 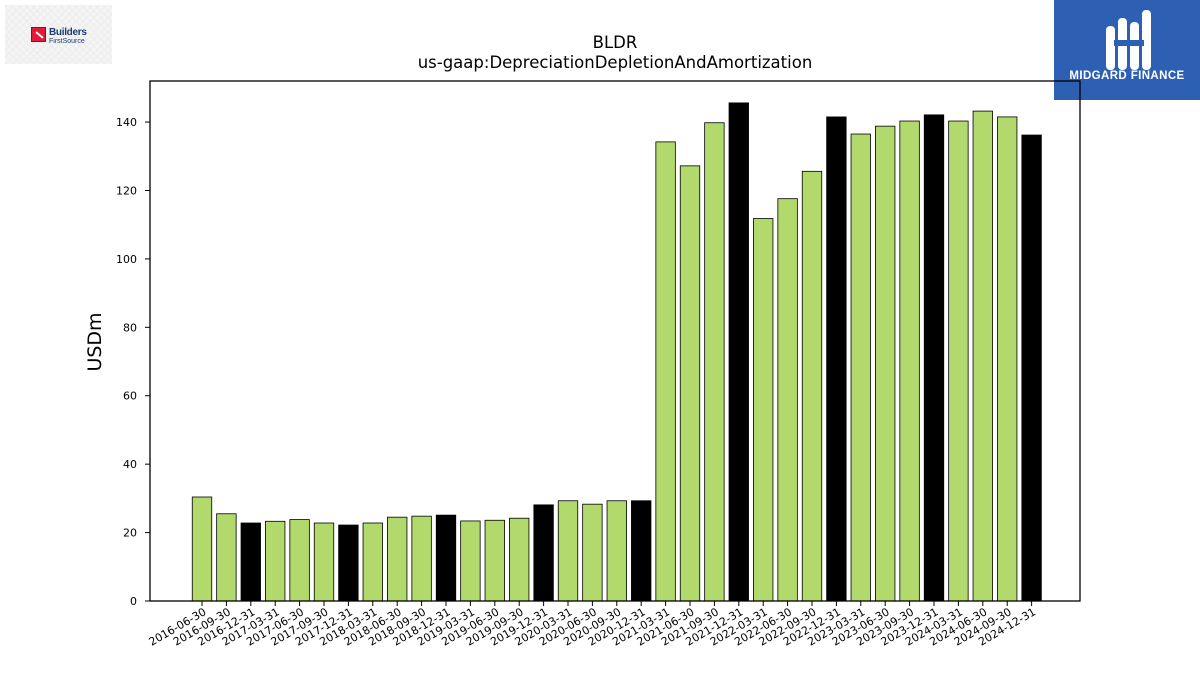 I want to click on builders-logo-mark-icon, so click(x=38, y=34).